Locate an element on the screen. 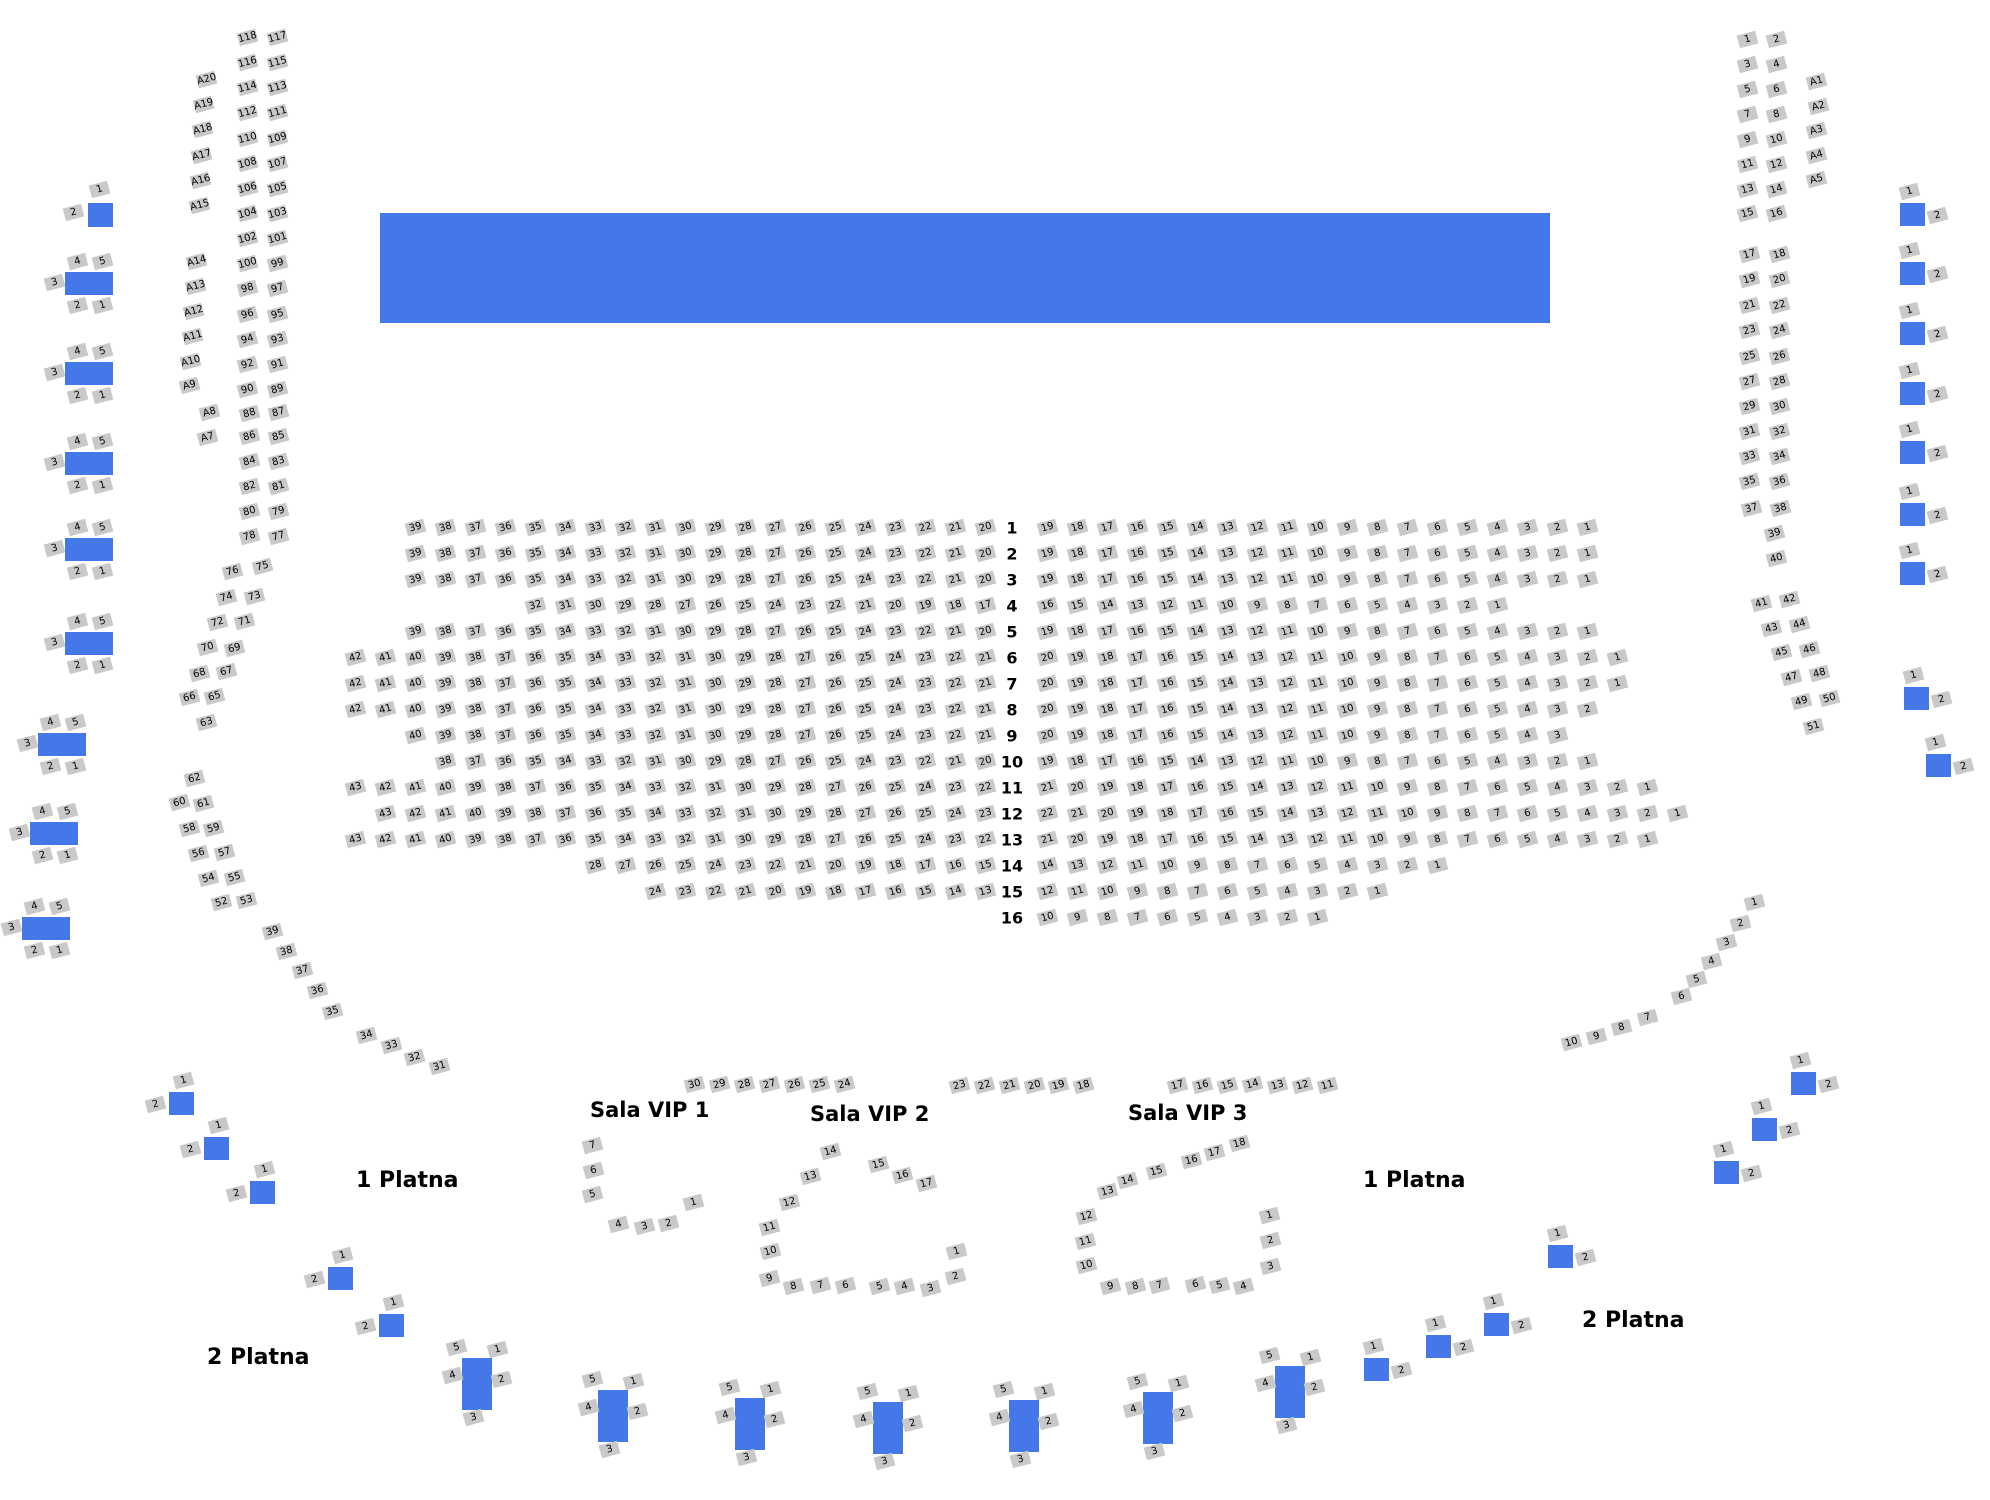 The height and width of the screenshot is (1500, 1990). seat-row7-41: 41 is located at coordinates (385, 683).